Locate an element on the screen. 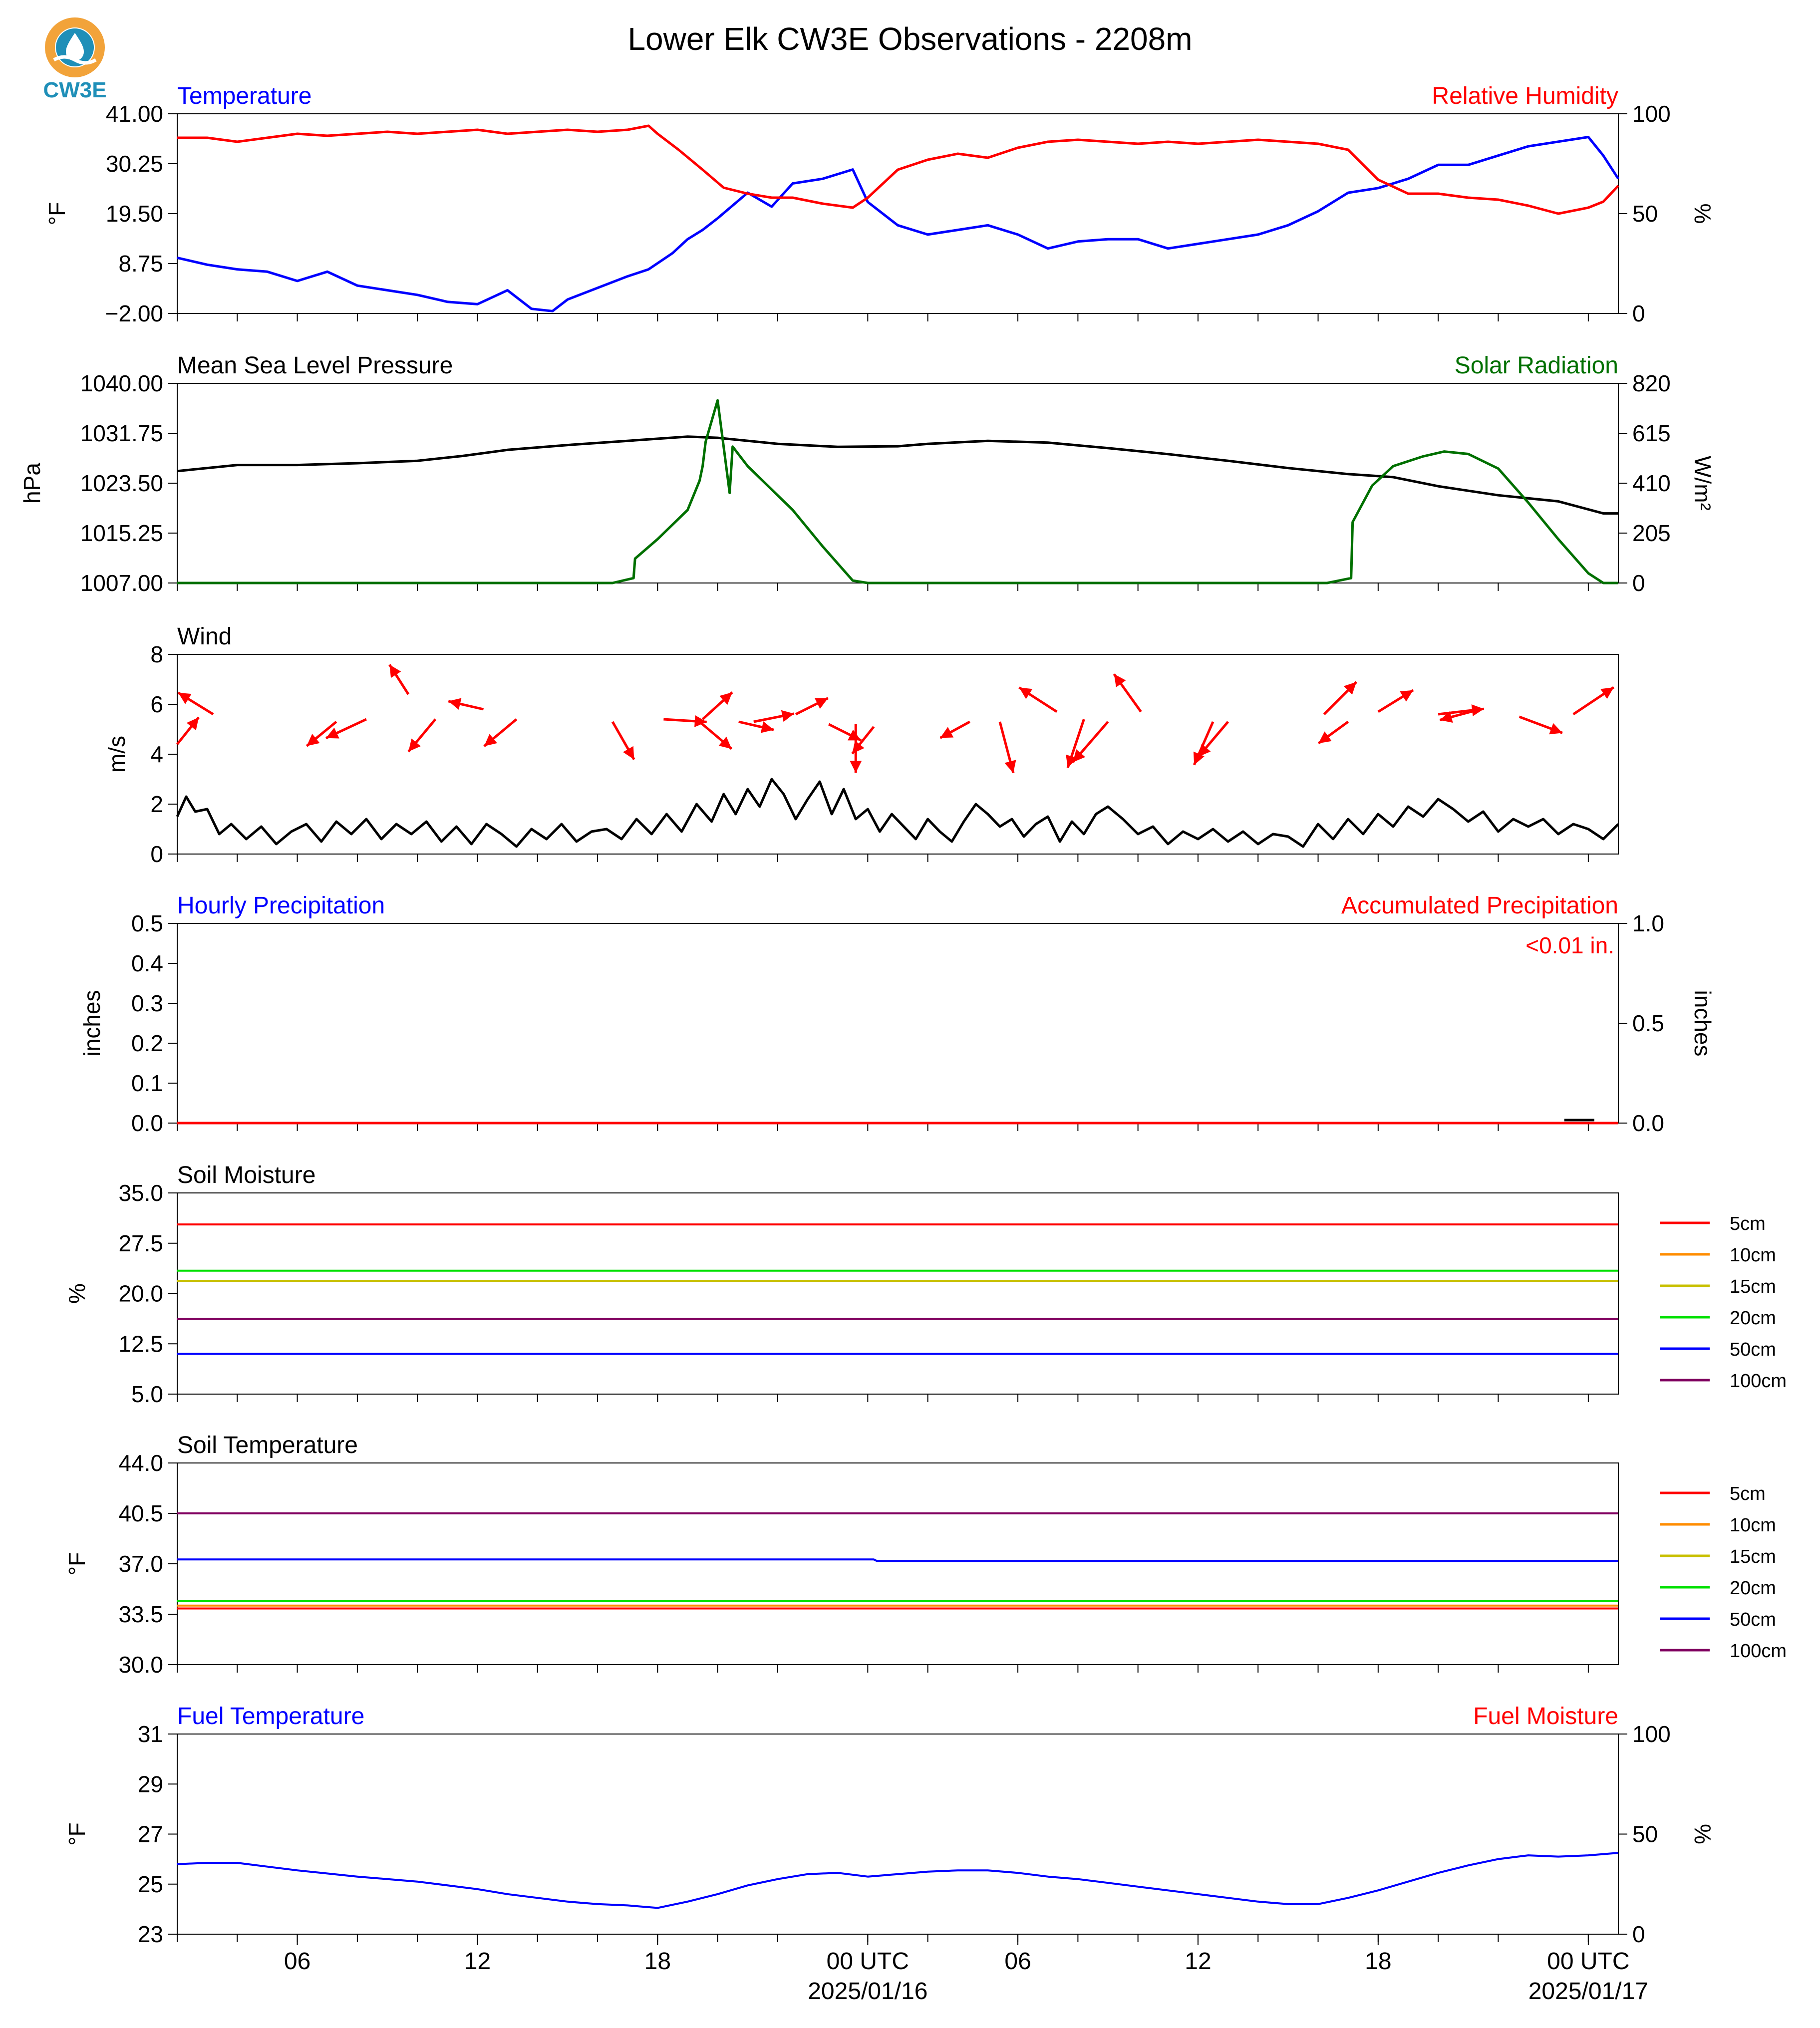 This screenshot has height=2028, width=1820. y-axis-label-left: hPa is located at coordinates (32, 483).